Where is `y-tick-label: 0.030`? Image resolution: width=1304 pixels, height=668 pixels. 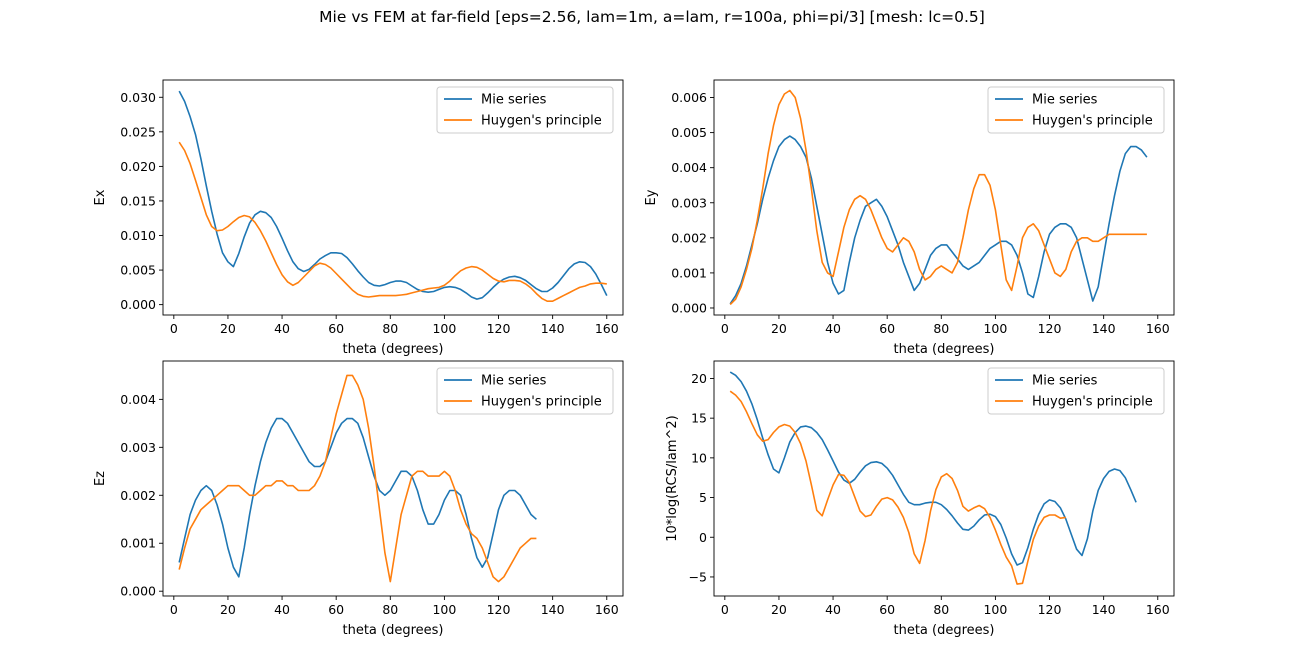 y-tick-label: 0.030 is located at coordinates (138, 97).